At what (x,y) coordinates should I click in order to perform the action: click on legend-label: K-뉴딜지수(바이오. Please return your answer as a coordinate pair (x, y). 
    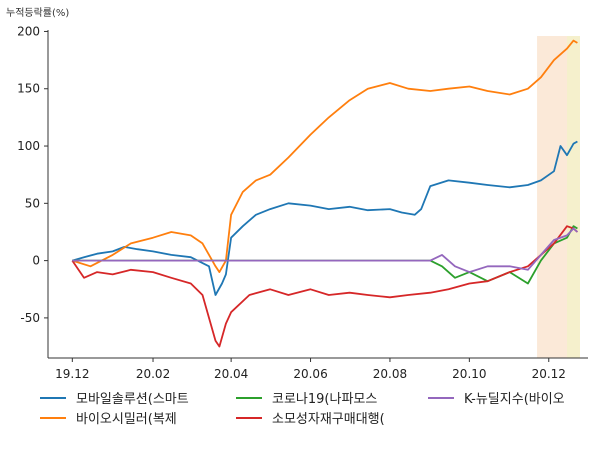
    Looking at the image, I should click on (514, 399).